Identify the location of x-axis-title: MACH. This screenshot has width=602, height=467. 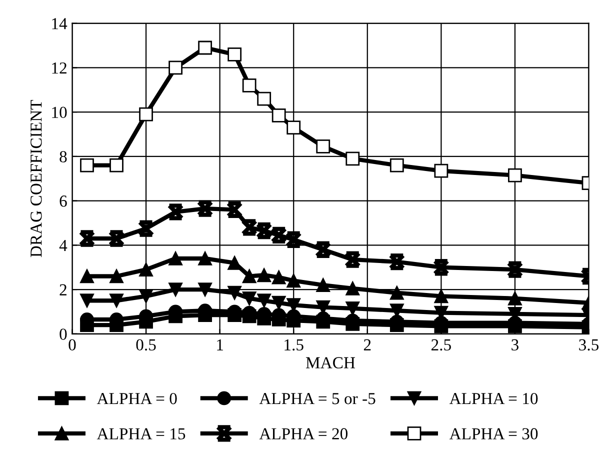
(331, 362).